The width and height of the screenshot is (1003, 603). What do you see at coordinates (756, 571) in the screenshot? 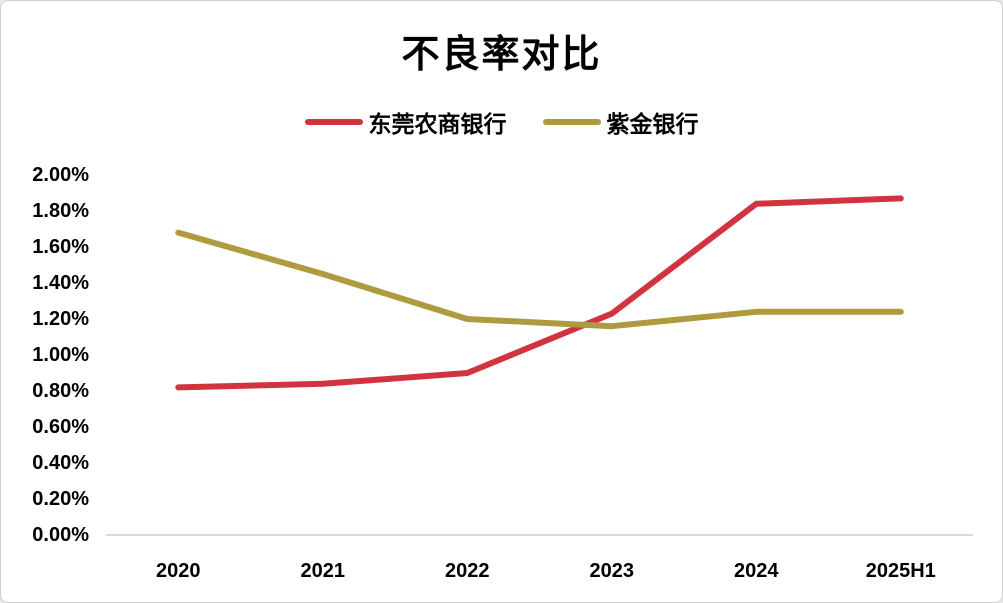
I see `x-tick-label: 2024` at bounding box center [756, 571].